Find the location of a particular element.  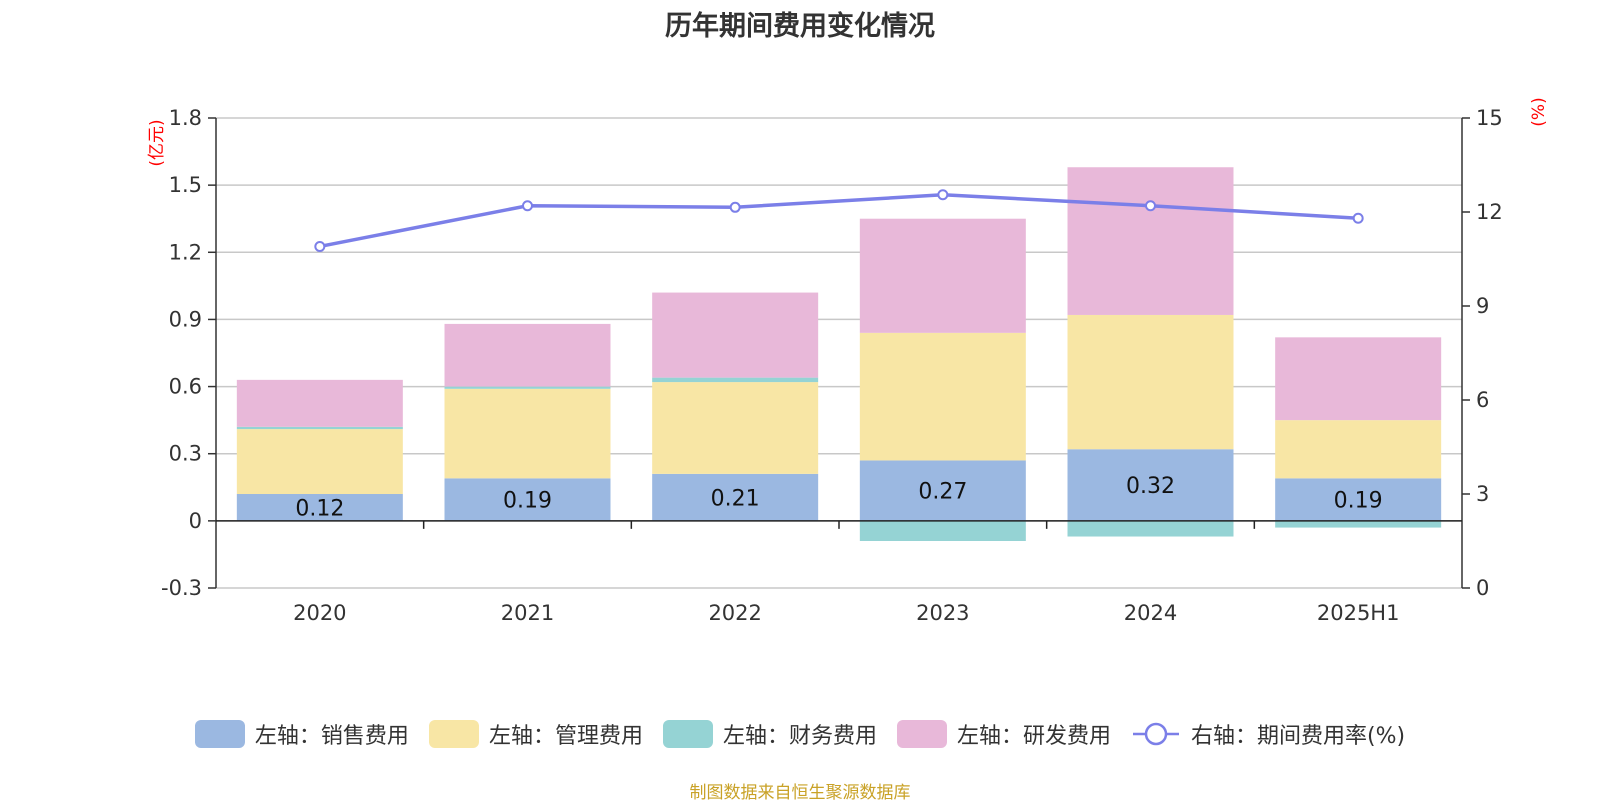

left-axis-tick-label: 1.5 is located at coordinates (185, 185).